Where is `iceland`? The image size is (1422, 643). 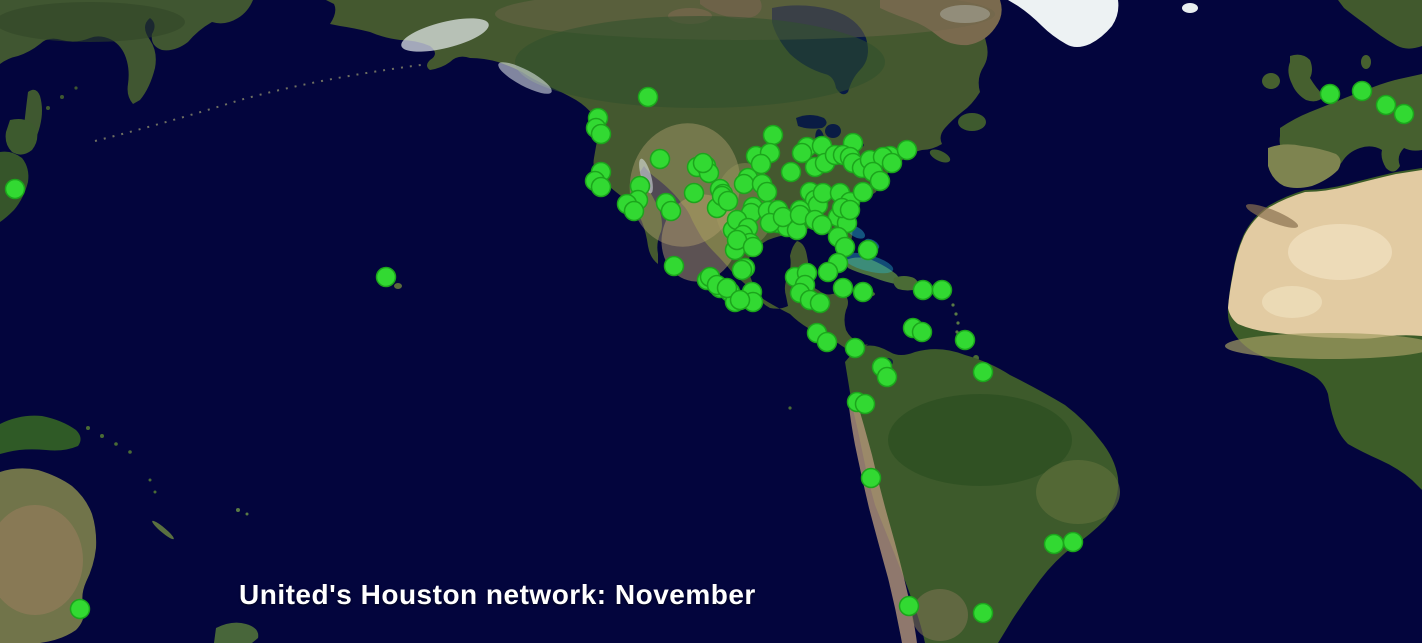
iceland is located at coordinates (1190, 8).